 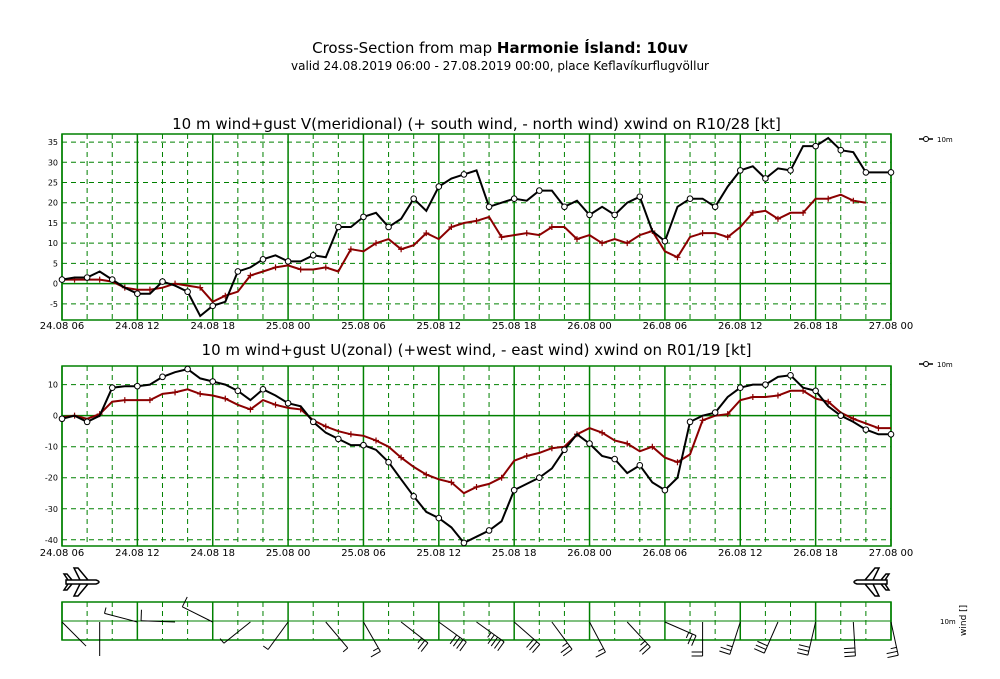 I want to click on y-tick-label: -30, so click(x=51, y=509).